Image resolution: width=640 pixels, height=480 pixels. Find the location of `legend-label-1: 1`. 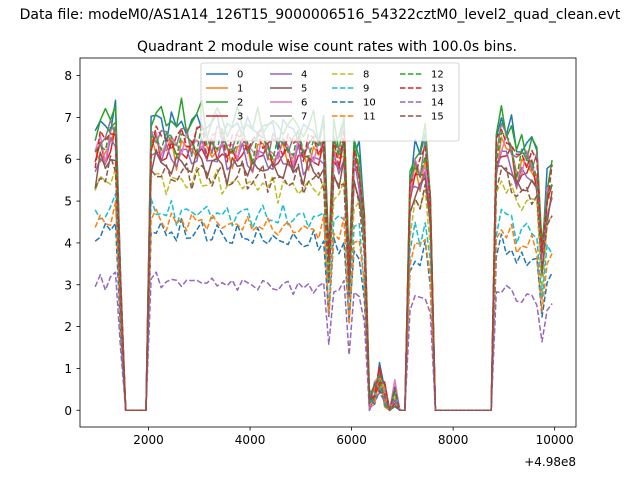

legend-label-1: 1 is located at coordinates (240, 89).